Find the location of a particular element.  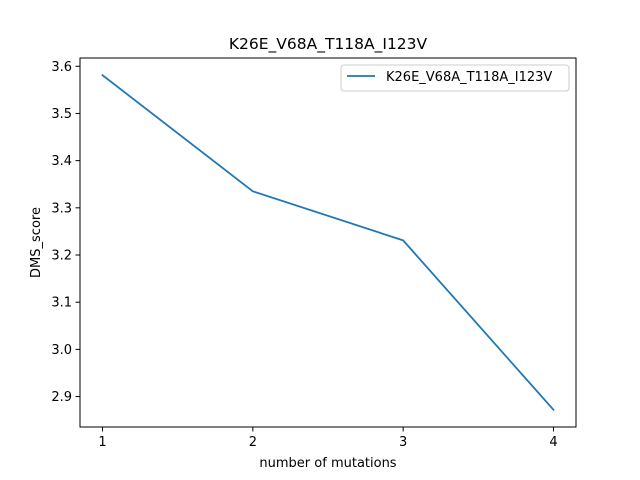

y-axis-label: DMS_score is located at coordinates (36, 242).